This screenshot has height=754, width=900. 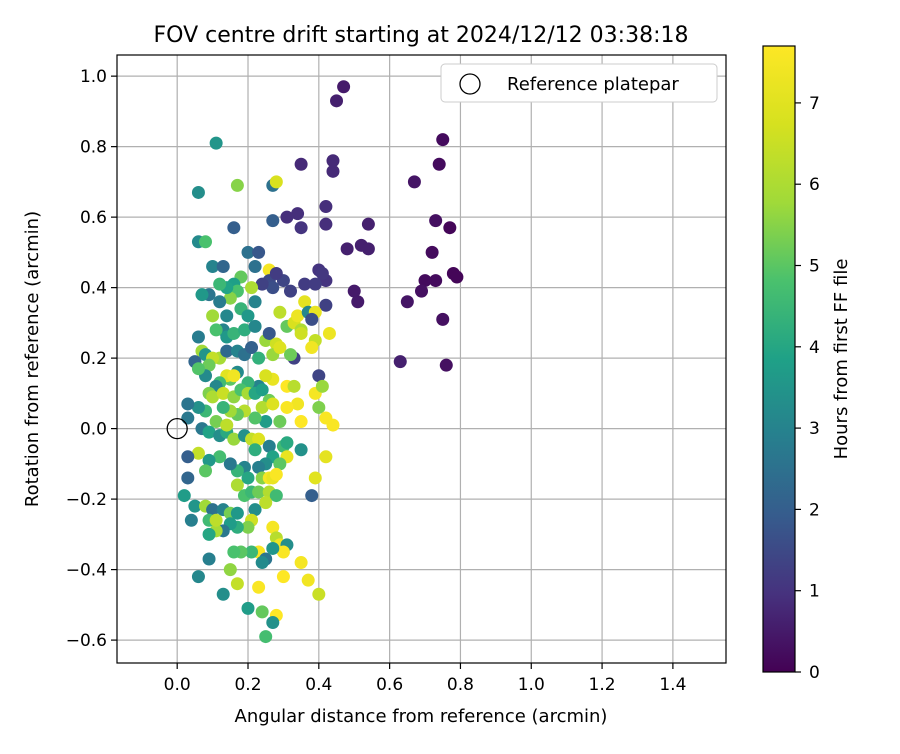 I want to click on y-tick-label: −0.6, so click(x=86, y=641).